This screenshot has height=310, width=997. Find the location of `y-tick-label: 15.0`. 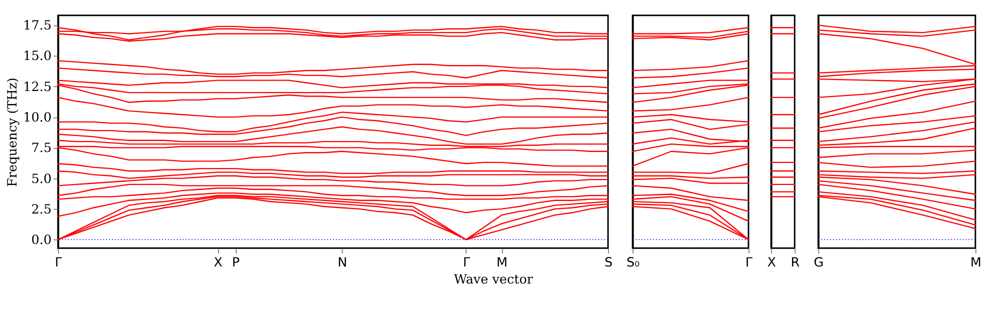

y-tick-label: 15.0 is located at coordinates (37, 56).